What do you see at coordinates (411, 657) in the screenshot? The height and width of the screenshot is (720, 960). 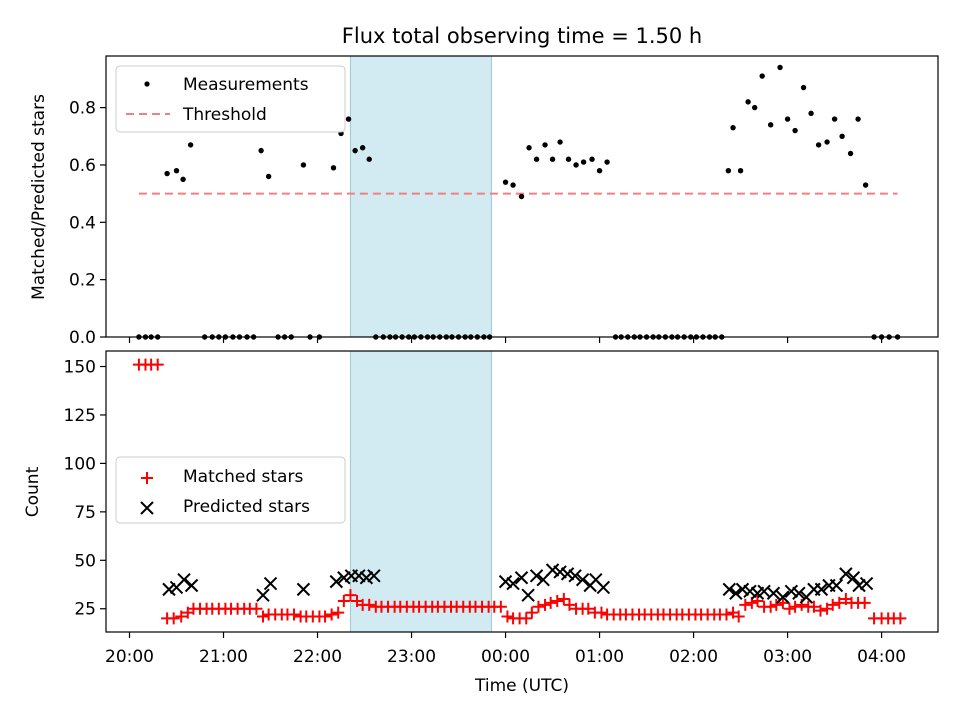 I see `x-tick-label: 23:00` at bounding box center [411, 657].